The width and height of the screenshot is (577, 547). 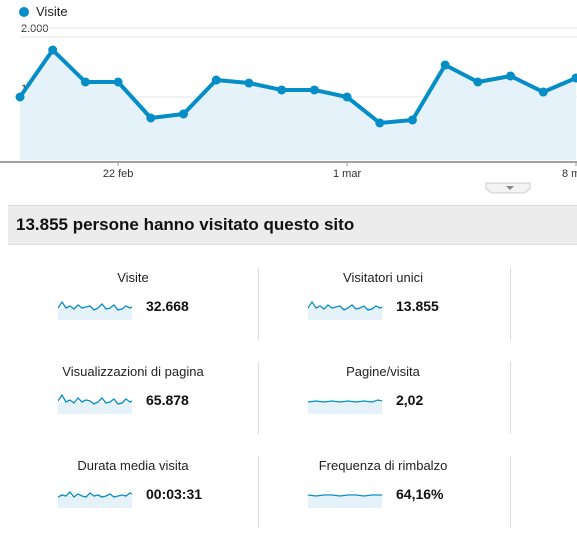 What do you see at coordinates (383, 277) in the screenshot?
I see `metric-label: Visitatori unici` at bounding box center [383, 277].